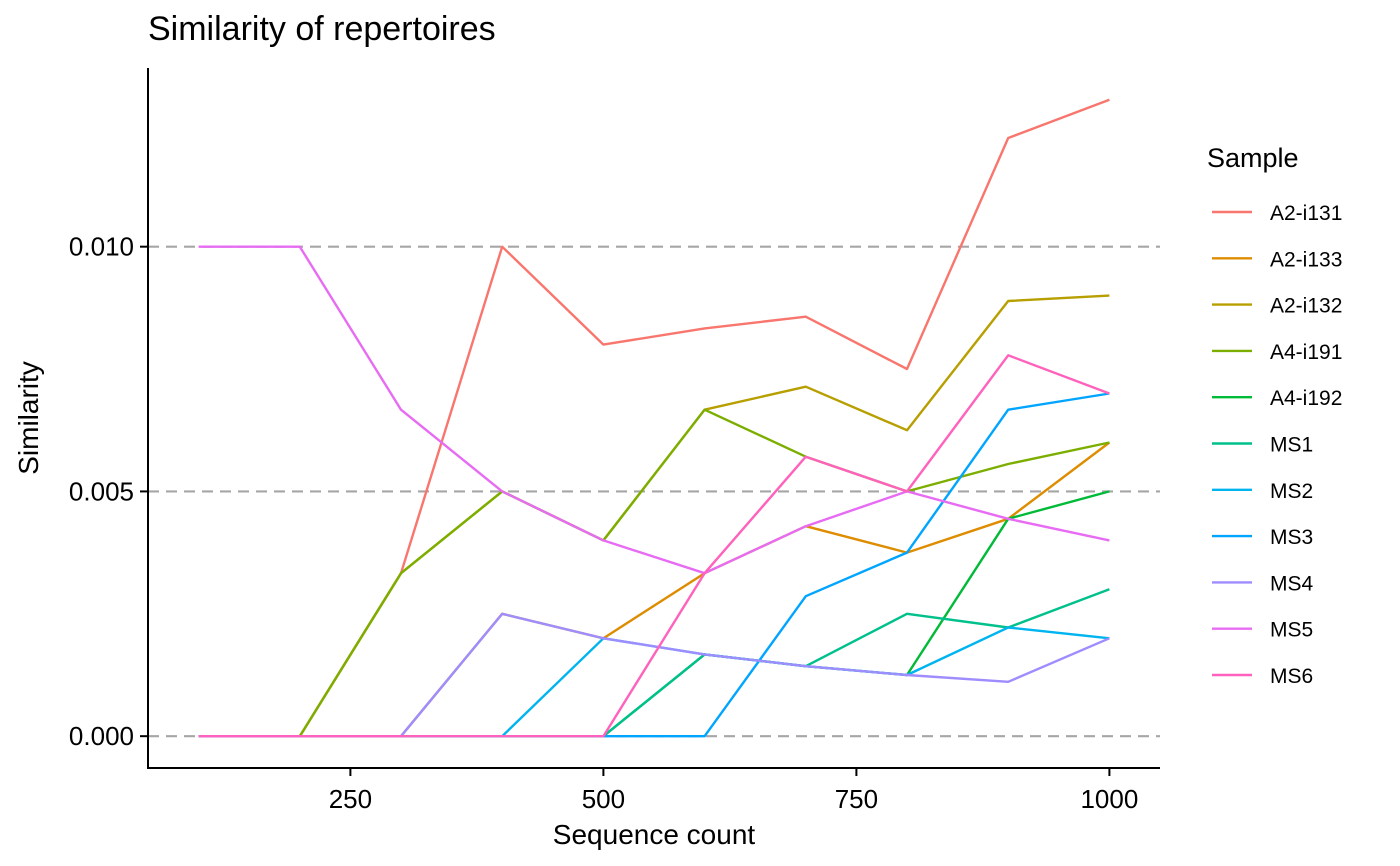 The height and width of the screenshot is (866, 1400). I want to click on y-tick-label: 0.000, so click(101, 736).